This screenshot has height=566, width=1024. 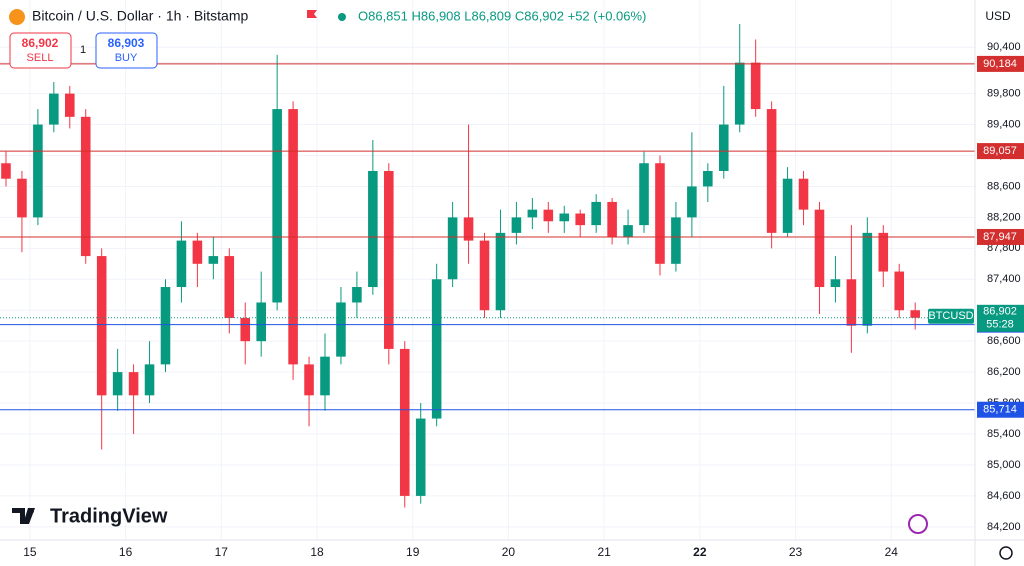 What do you see at coordinates (1006, 553) in the screenshot?
I see `settings-icon` at bounding box center [1006, 553].